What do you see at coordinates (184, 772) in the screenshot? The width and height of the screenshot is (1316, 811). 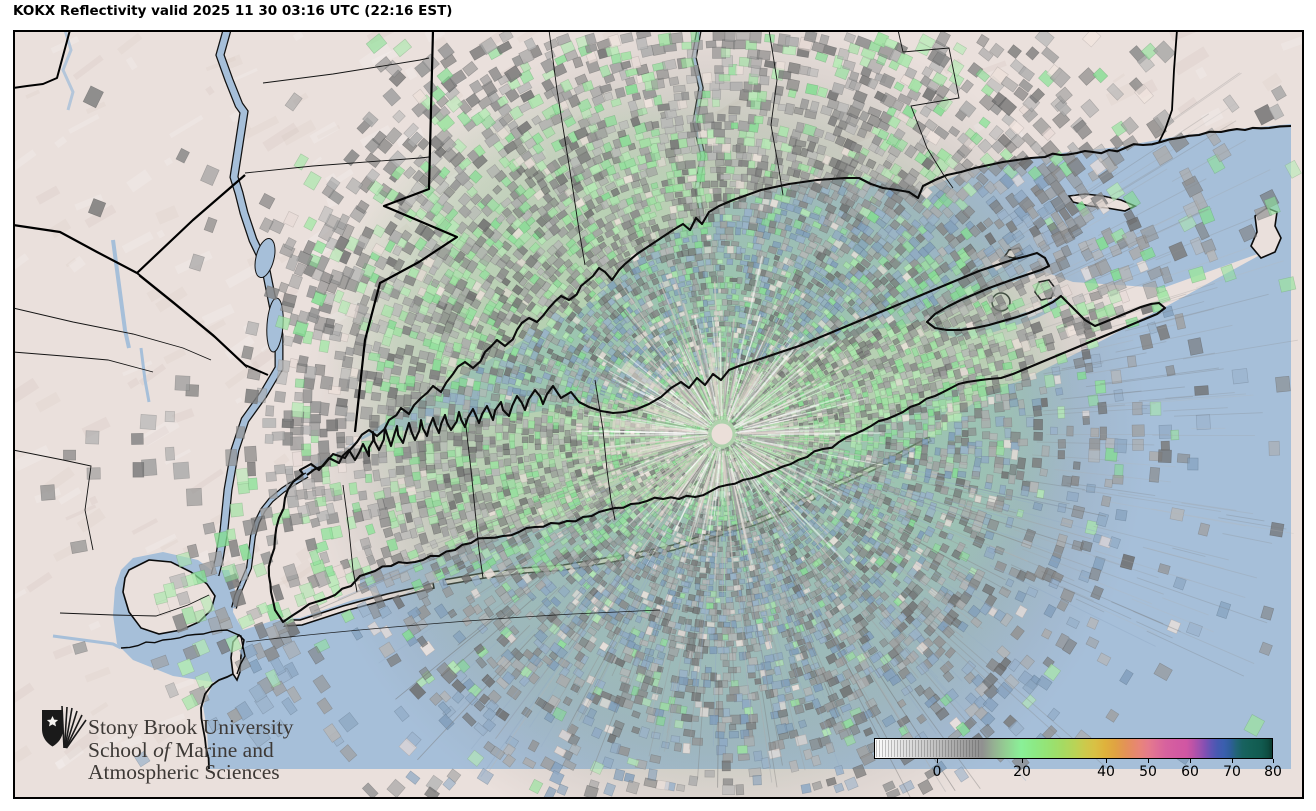 I see `logo-line-3: Atmospheric Sciences` at bounding box center [184, 772].